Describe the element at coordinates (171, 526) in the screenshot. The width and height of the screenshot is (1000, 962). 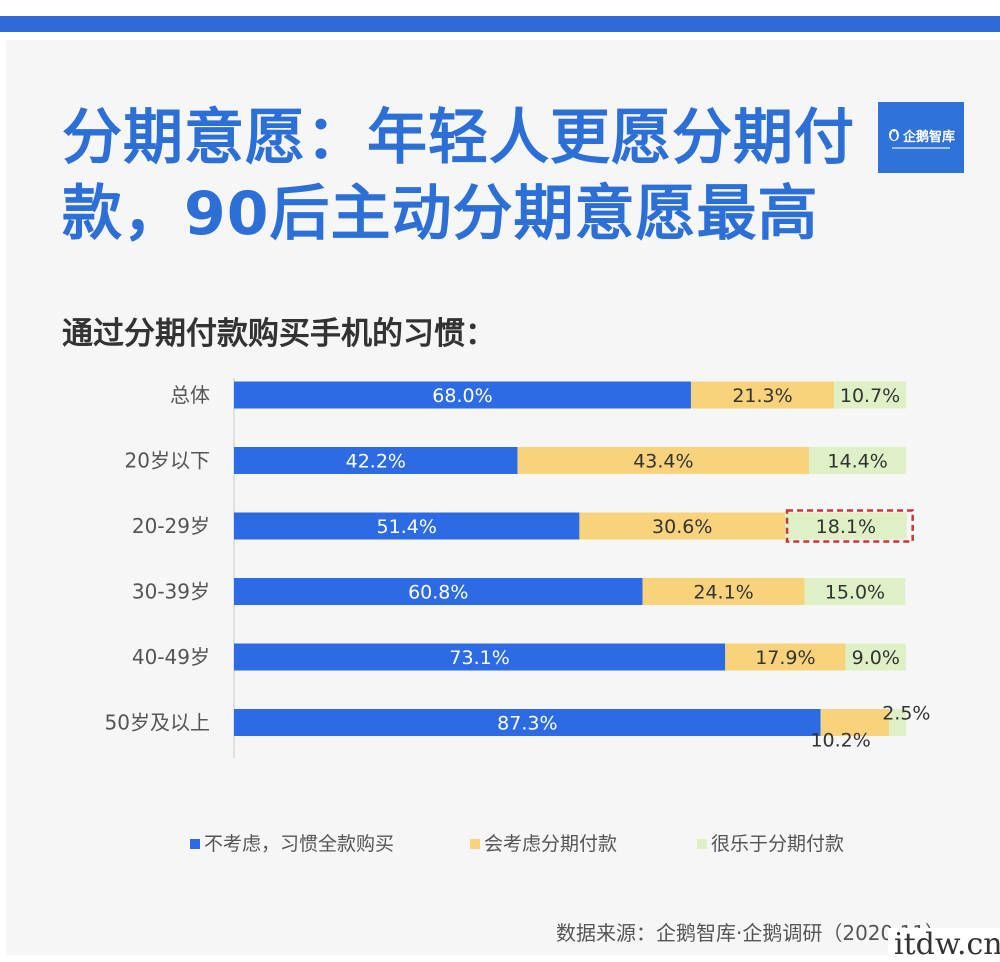
I see `category-label: 20-29岁` at that location.